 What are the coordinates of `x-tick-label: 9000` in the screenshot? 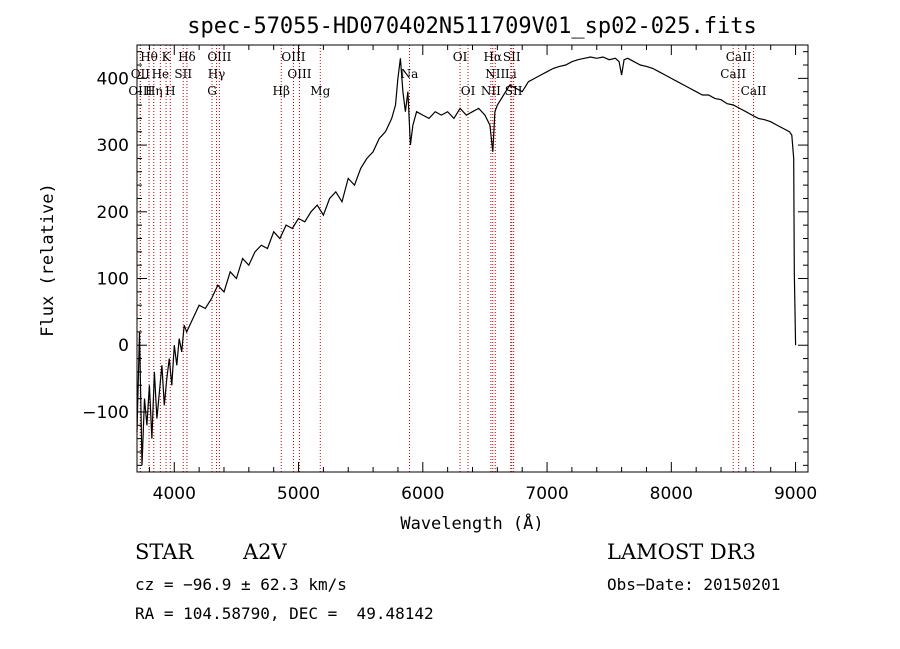 It's located at (795, 494).